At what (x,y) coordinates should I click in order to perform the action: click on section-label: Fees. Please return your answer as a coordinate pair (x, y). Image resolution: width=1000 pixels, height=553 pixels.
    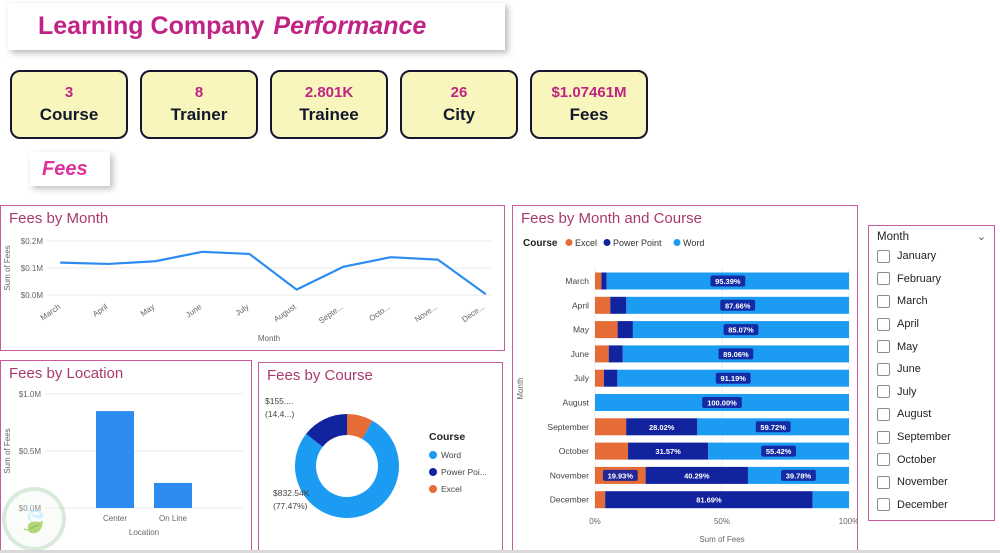
    Looking at the image, I should click on (65, 168).